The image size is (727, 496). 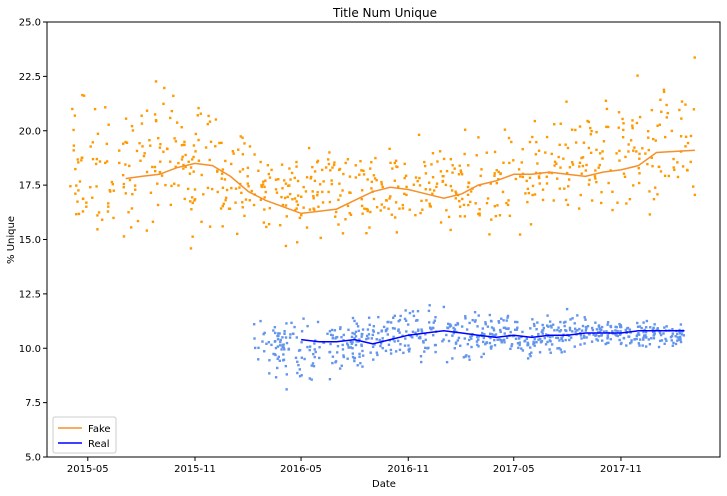 I want to click on y-axis-label: % Unique, so click(x=11, y=240).